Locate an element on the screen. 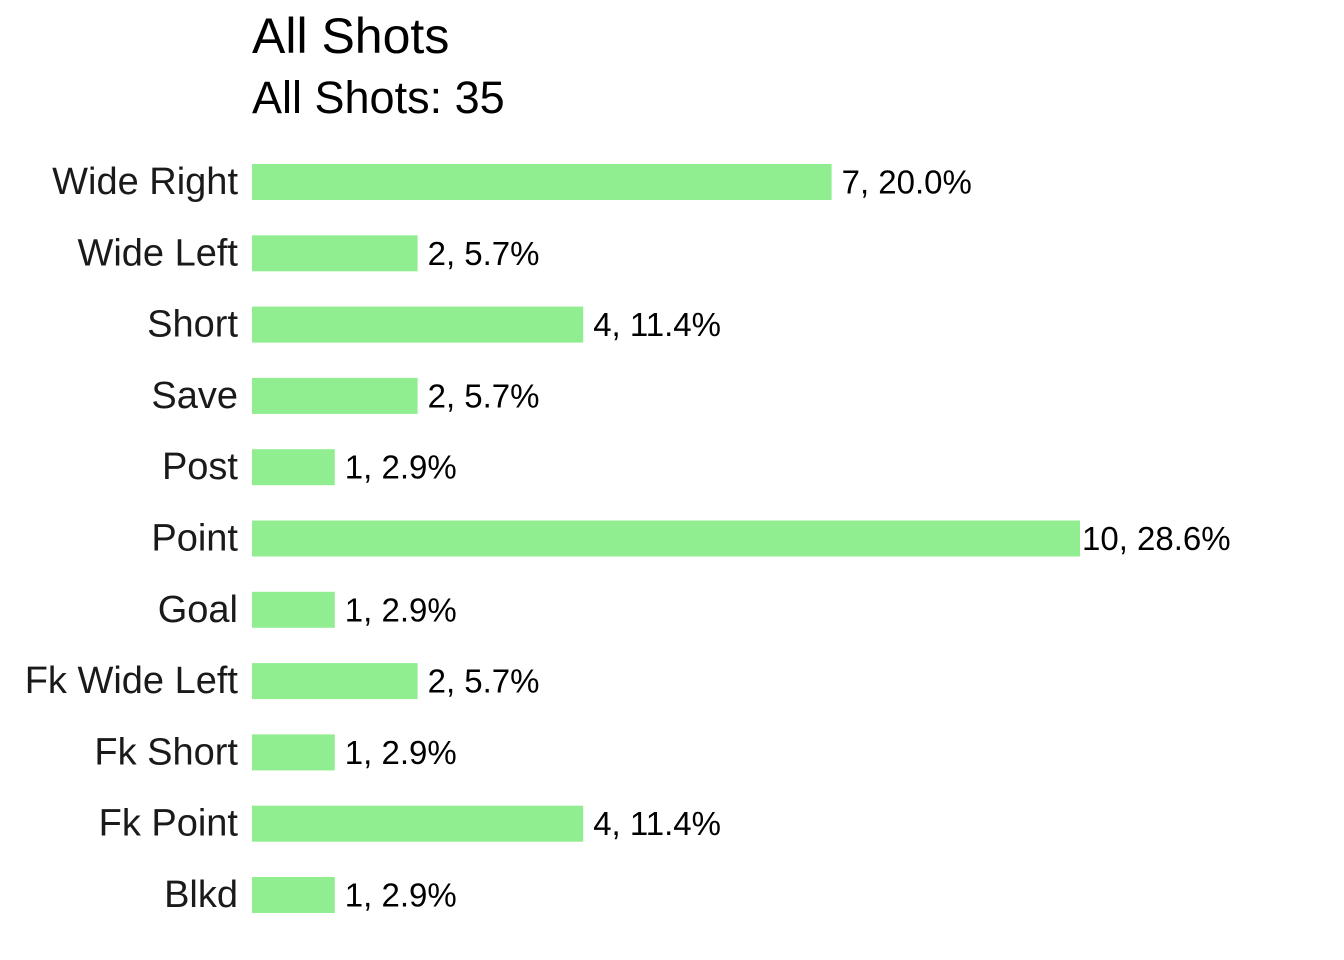  bar-blkd is located at coordinates (293, 895).